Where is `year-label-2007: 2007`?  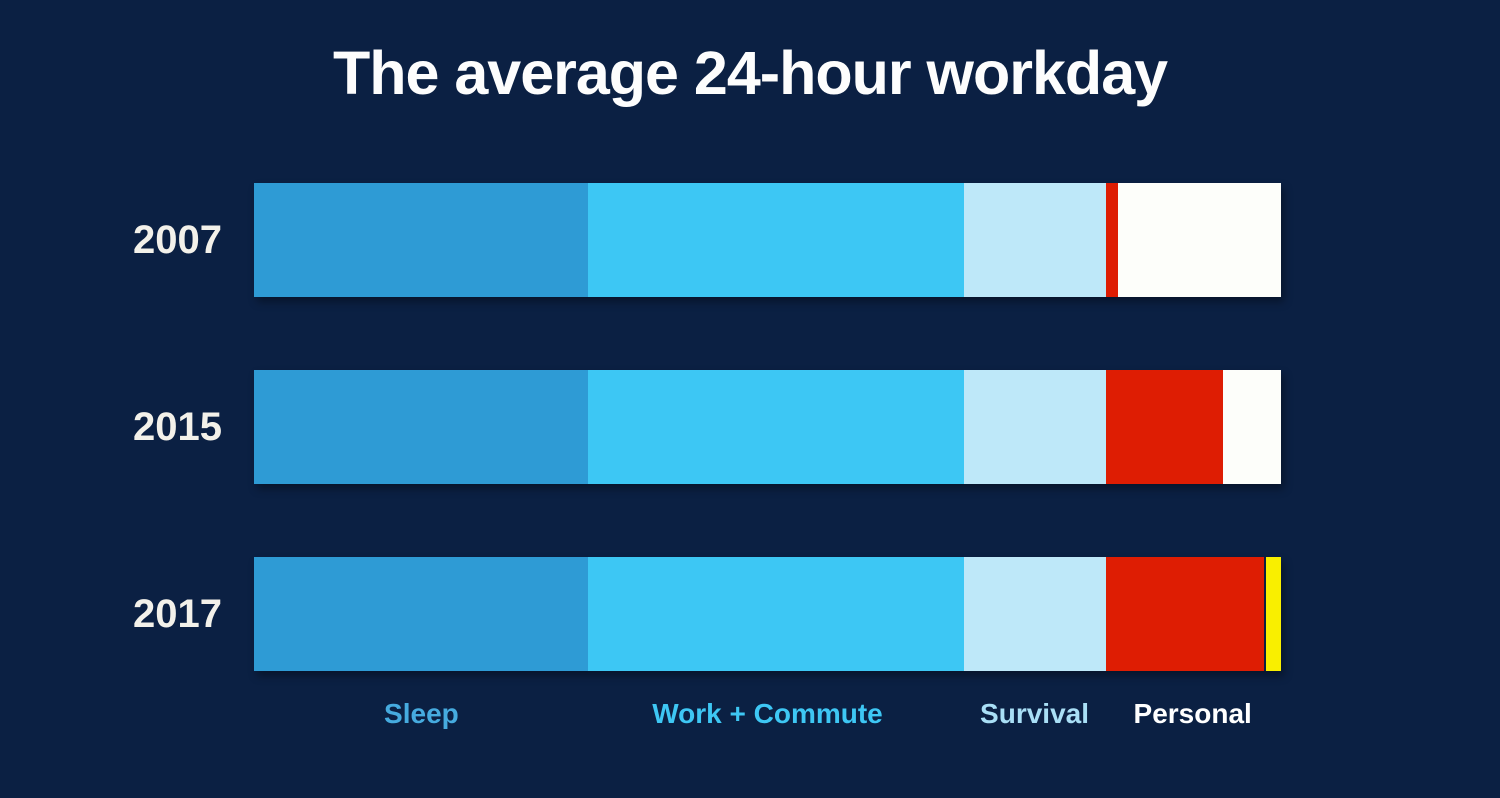 year-label-2007: 2007 is located at coordinates (177, 240).